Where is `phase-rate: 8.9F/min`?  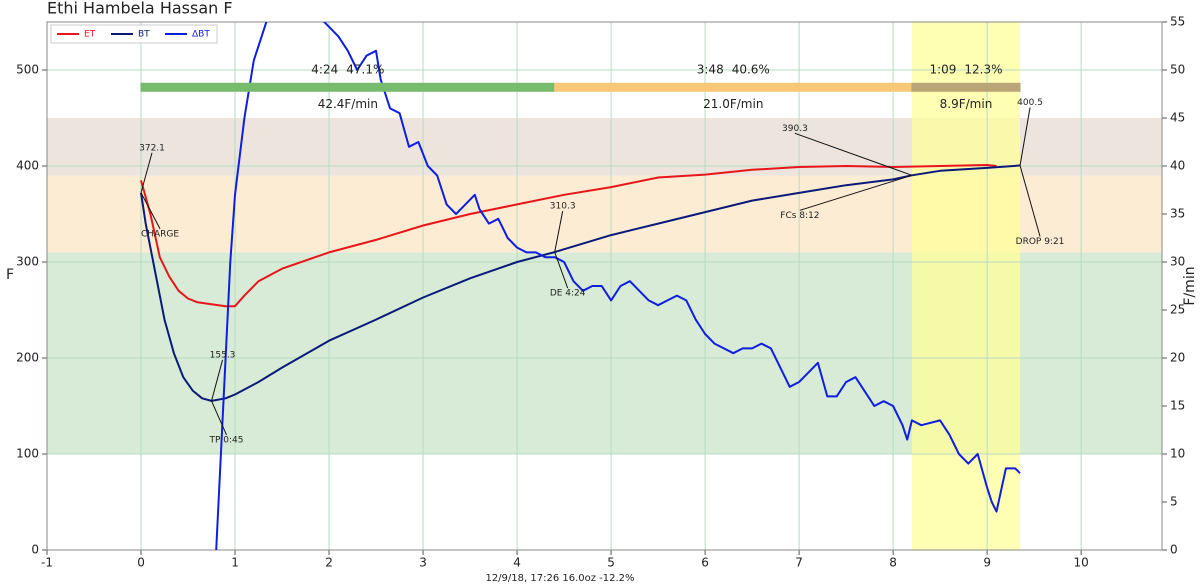
phase-rate: 8.9F/min is located at coordinates (966, 104).